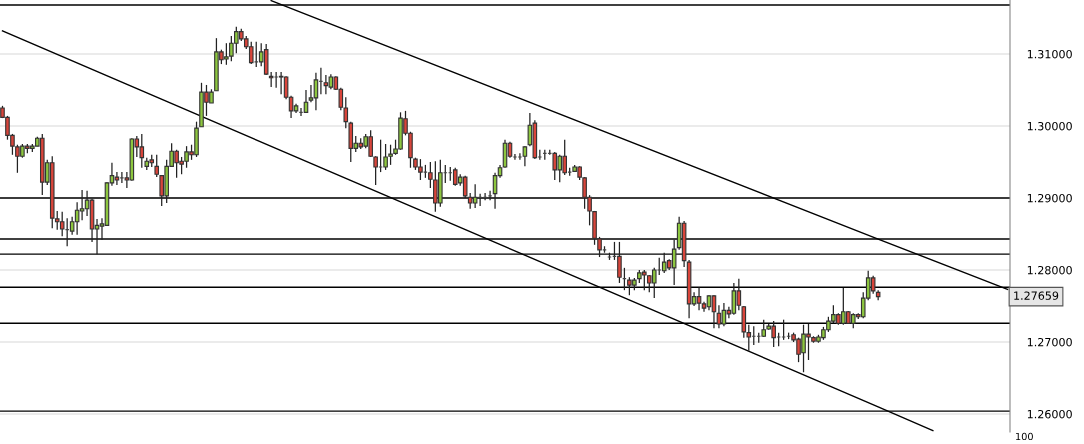 This screenshot has width=1084, height=444. I want to click on y-tick-label: 1.26000, so click(1049, 414).